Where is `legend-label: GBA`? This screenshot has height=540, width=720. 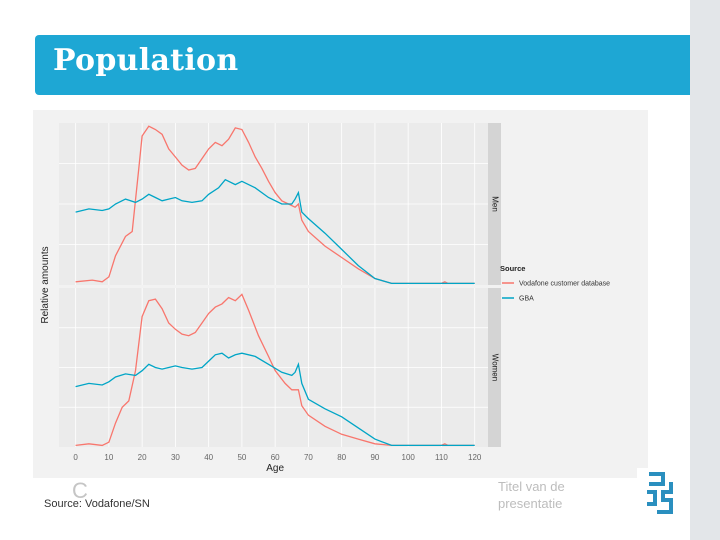 legend-label: GBA is located at coordinates (526, 299).